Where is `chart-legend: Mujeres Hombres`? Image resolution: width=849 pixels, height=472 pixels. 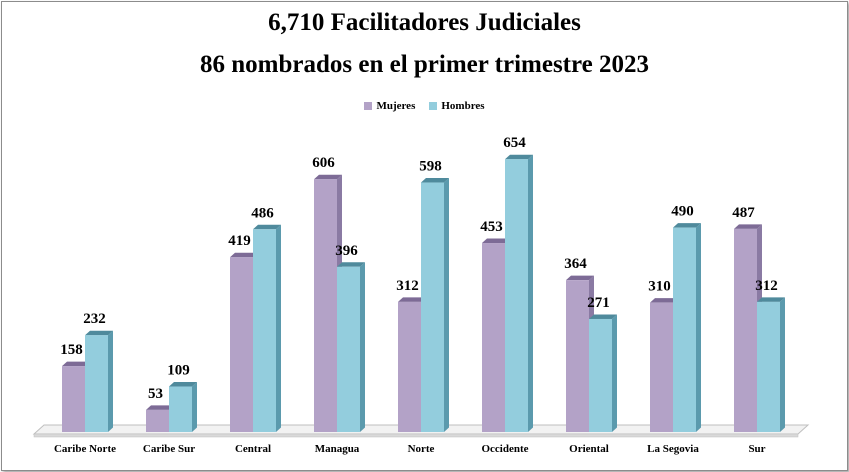
chart-legend: Mujeres Hombres is located at coordinates (424, 106).